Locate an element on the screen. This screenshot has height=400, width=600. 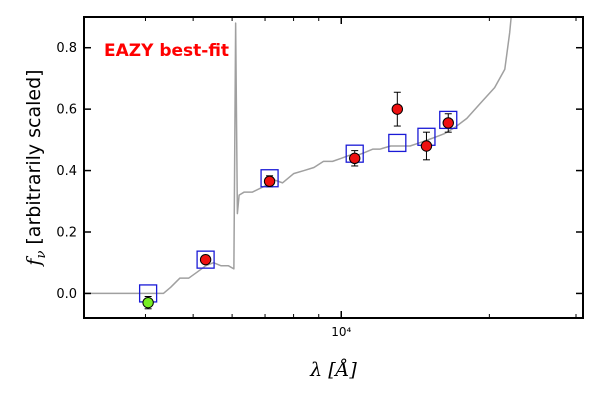
y-axis-label: fν [arbitrarily scaled] is located at coordinates (36, 168).